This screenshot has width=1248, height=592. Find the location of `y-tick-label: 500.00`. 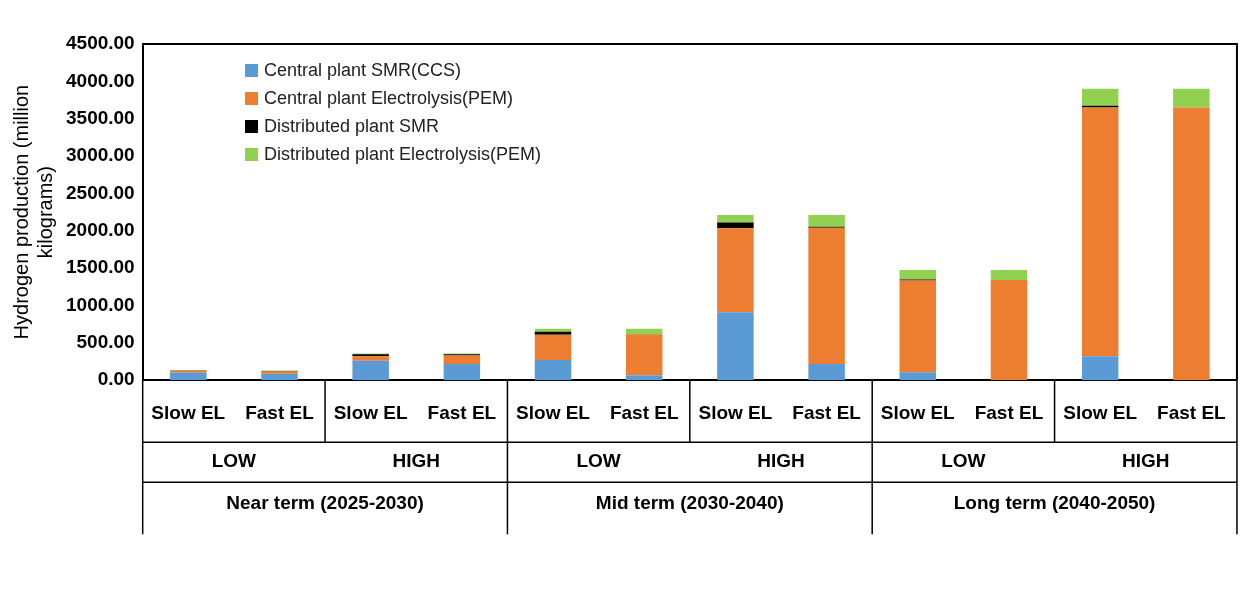

y-tick-label: 500.00 is located at coordinates (105, 342).